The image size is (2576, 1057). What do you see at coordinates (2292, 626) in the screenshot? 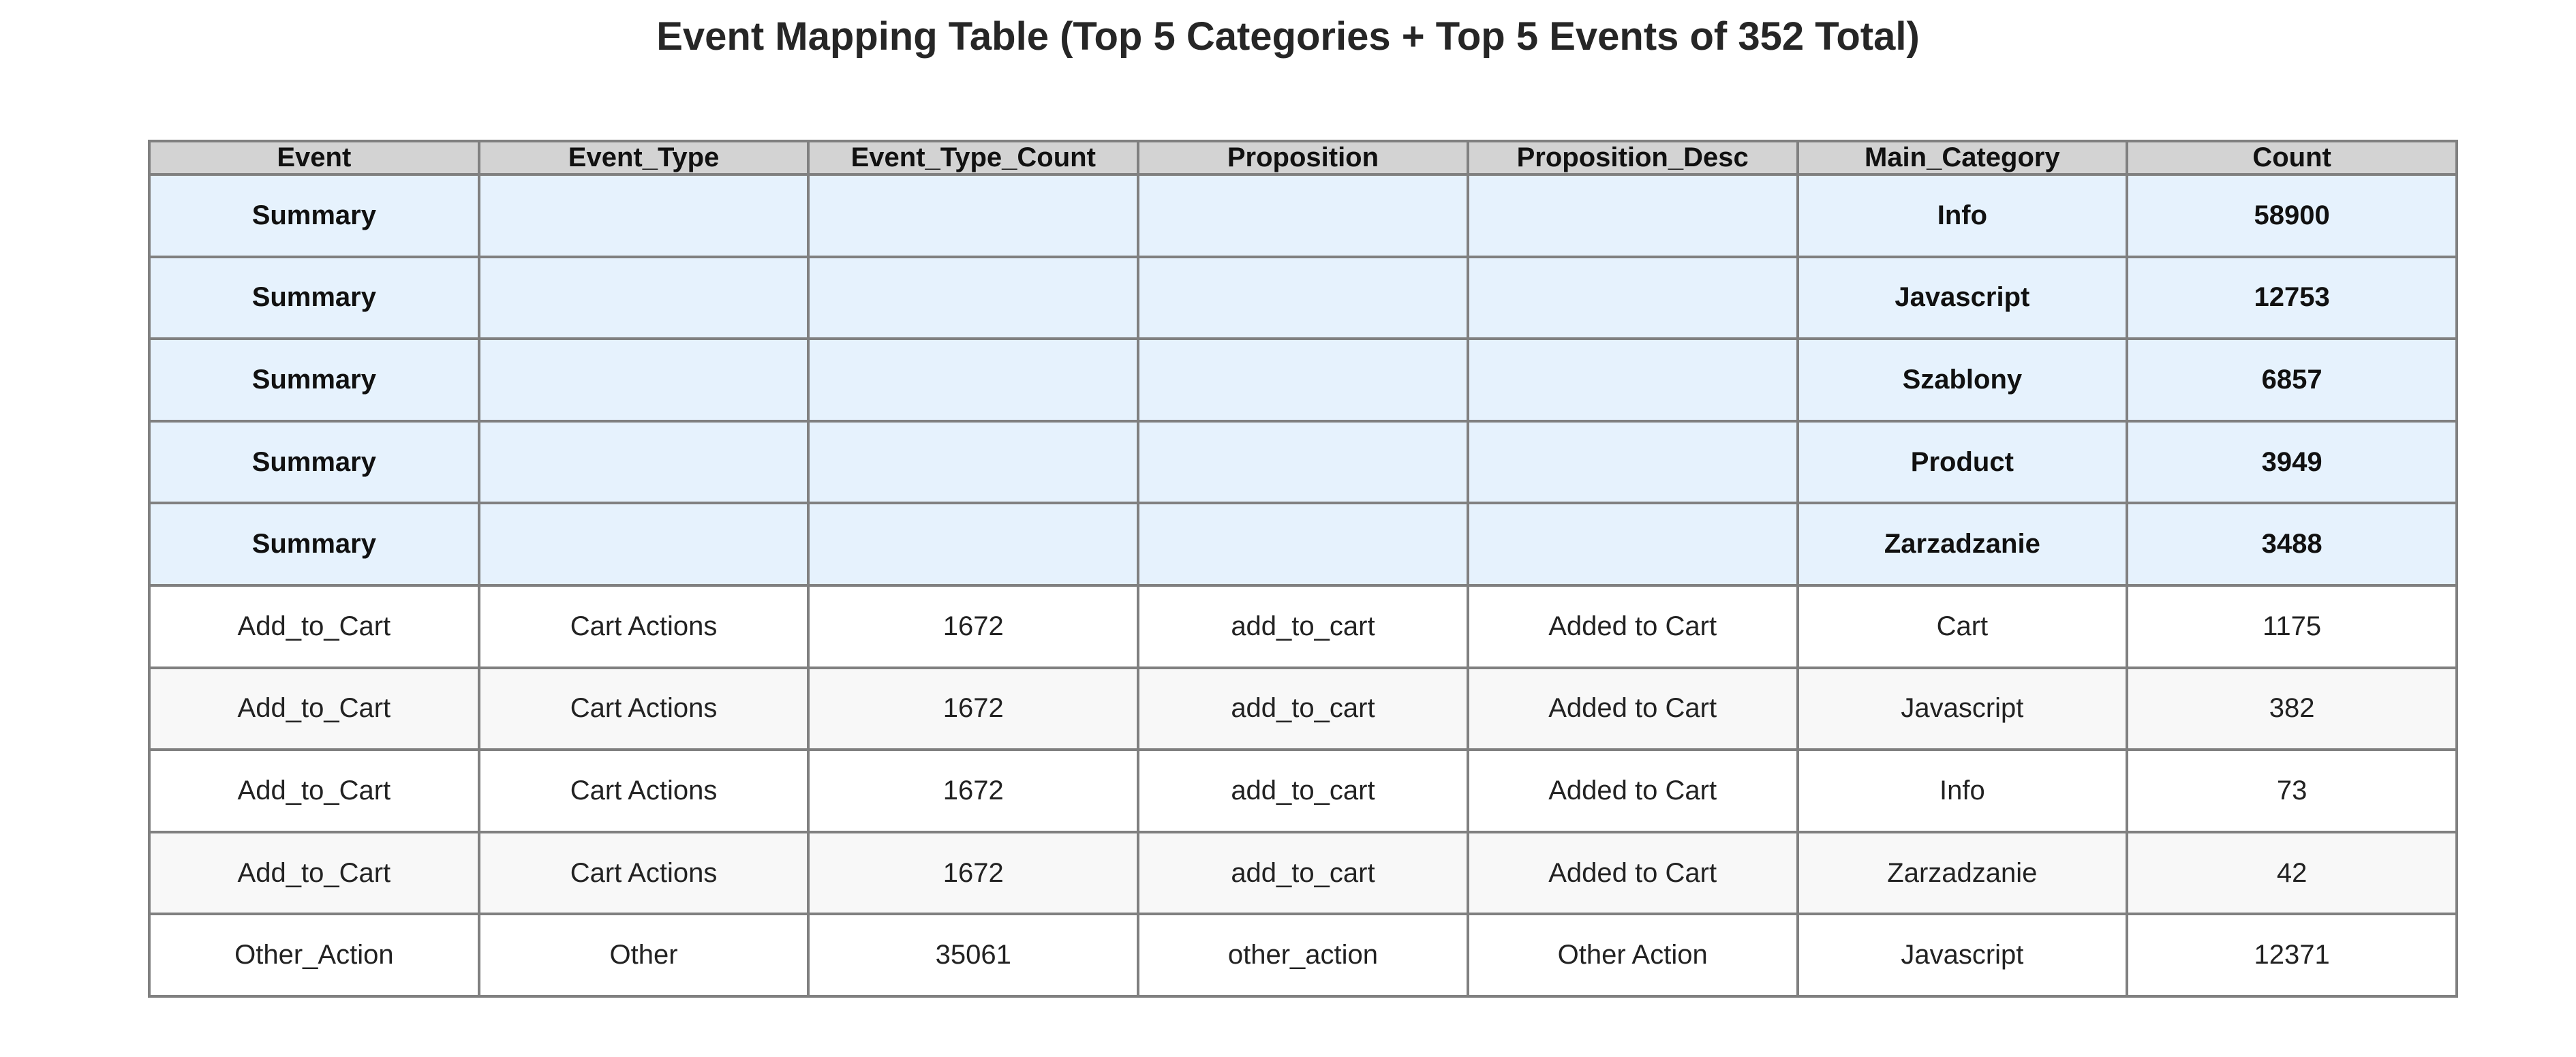
I see `cell-count: 1175` at bounding box center [2292, 626].